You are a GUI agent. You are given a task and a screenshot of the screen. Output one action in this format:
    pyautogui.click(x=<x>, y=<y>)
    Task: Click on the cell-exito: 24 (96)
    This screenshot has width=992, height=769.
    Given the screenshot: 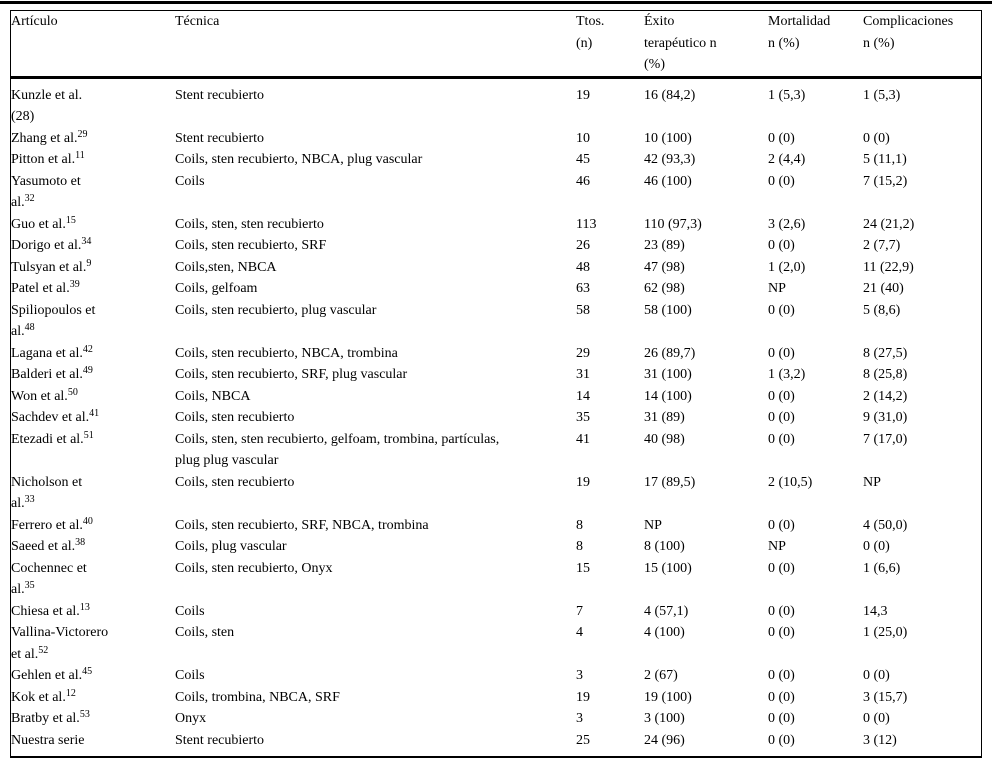 What is the action you would take?
    pyautogui.click(x=664, y=740)
    